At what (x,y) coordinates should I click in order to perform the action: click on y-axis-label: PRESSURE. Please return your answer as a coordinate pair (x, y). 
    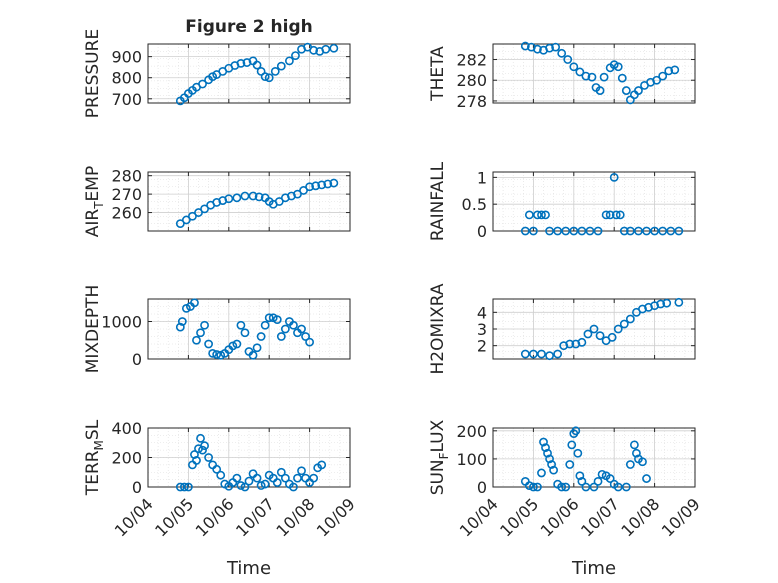
    Looking at the image, I should click on (93, 73).